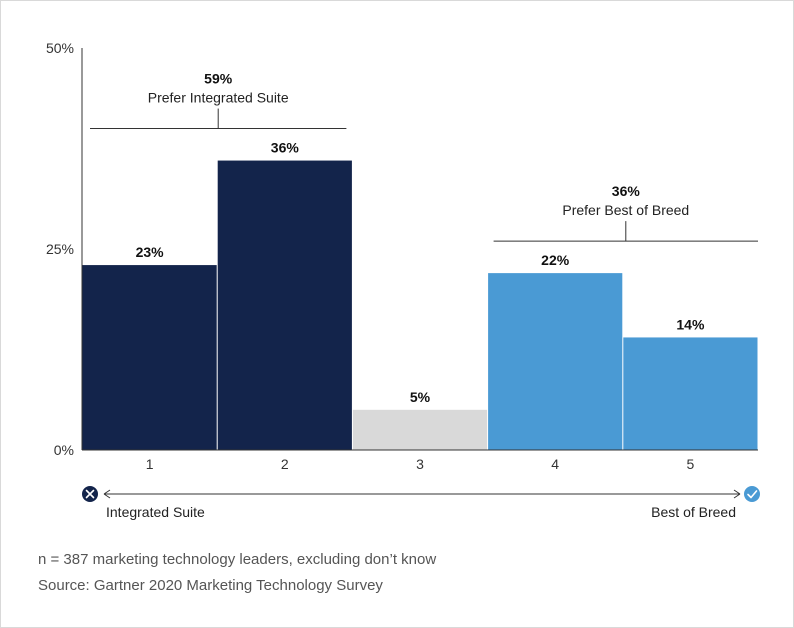 The width and height of the screenshot is (794, 628). Describe the element at coordinates (64, 450) in the screenshot. I see `y-tick-label: 0%` at that location.